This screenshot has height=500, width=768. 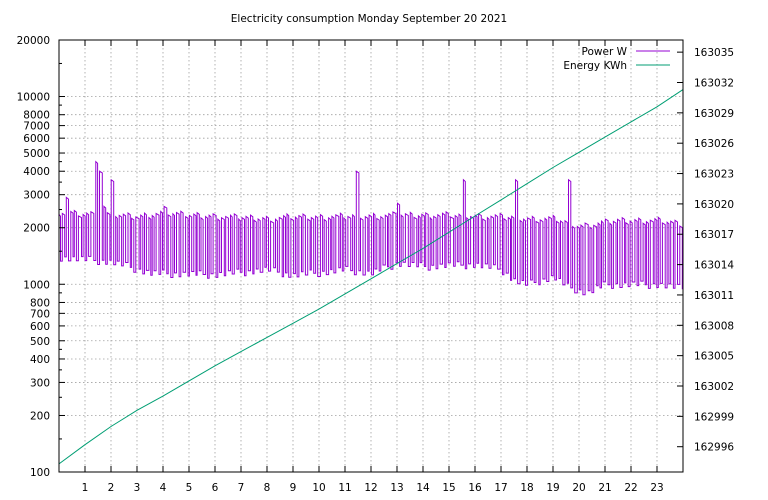 What do you see at coordinates (40, 314) in the screenshot?
I see `y-left-tick-label: 700` at bounding box center [40, 314].